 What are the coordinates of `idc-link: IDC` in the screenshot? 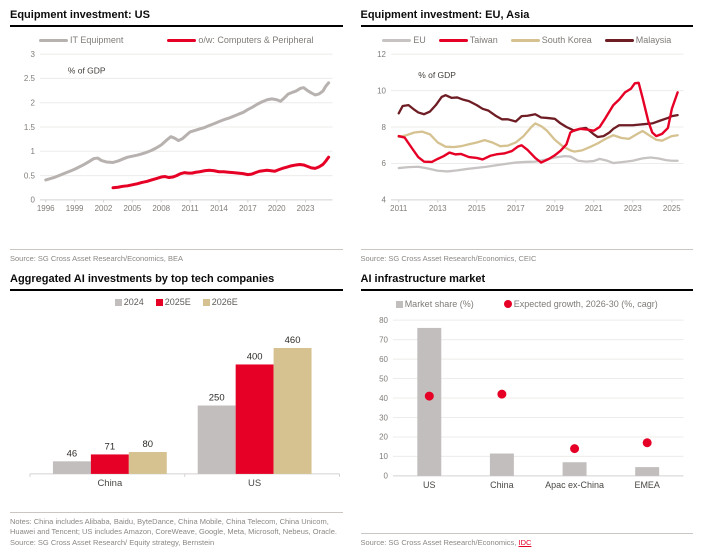 It's located at (525, 542).